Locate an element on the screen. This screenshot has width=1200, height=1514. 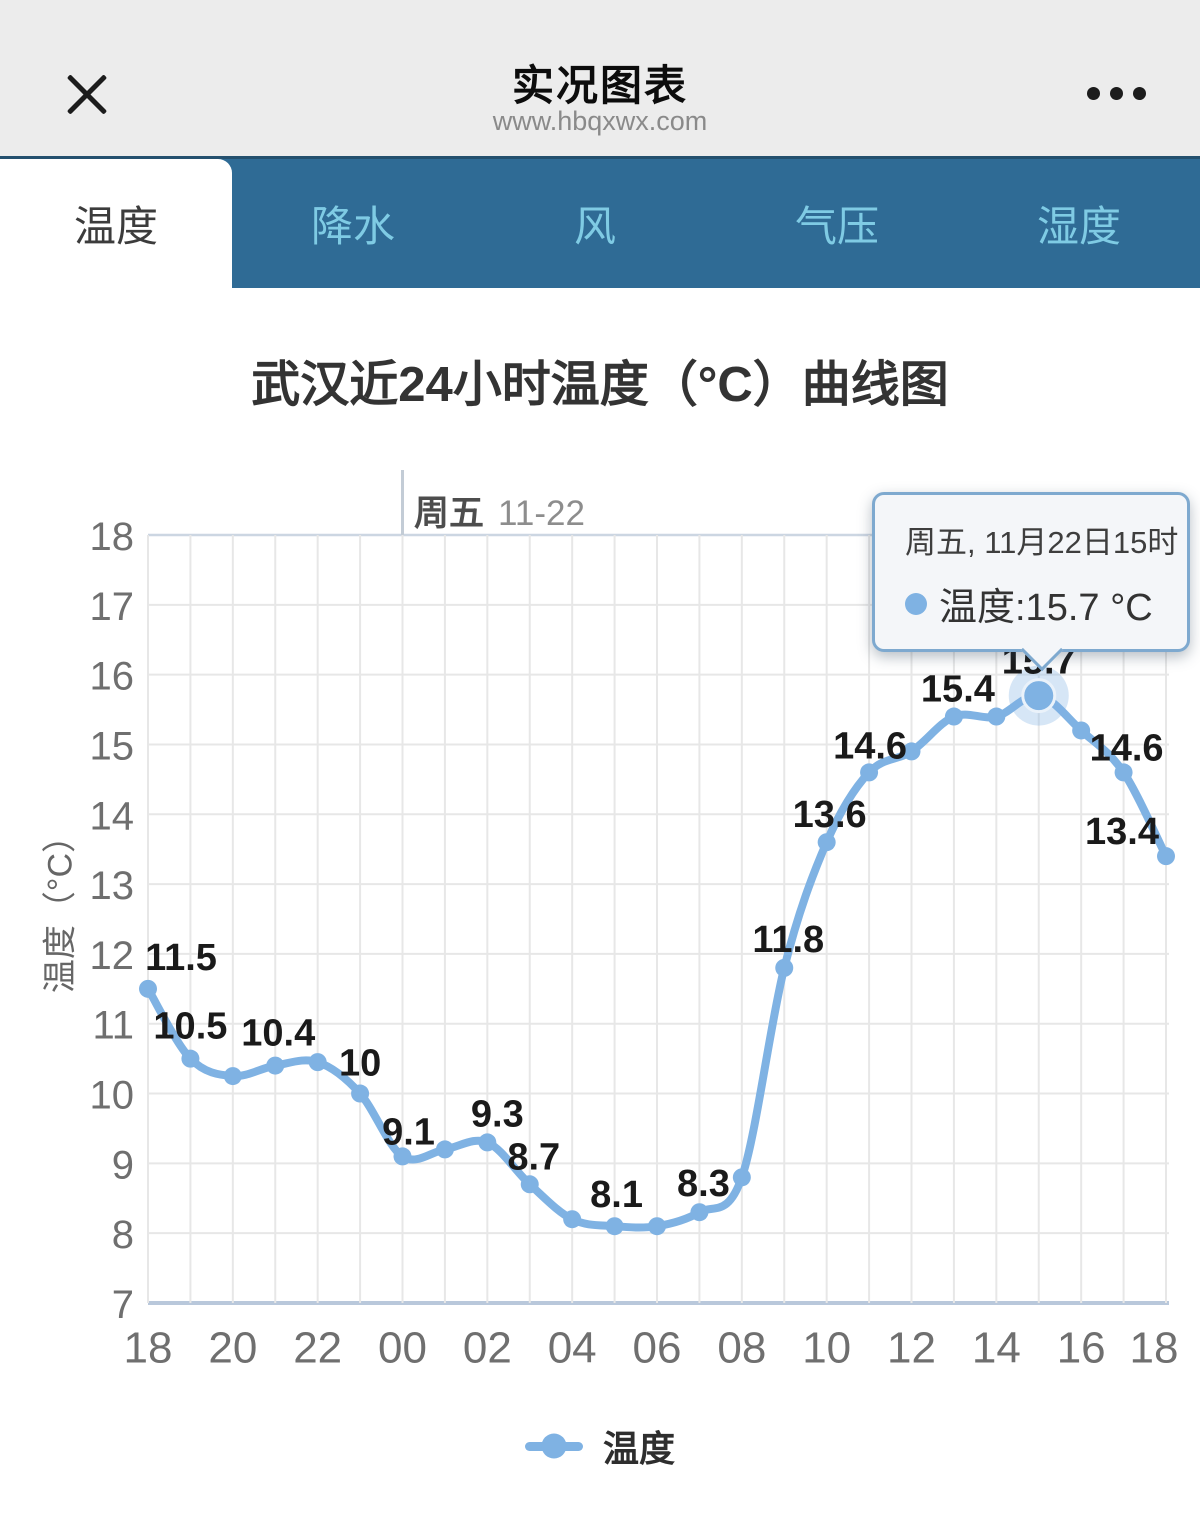
day-marker-date: 11-22 is located at coordinates (541, 513).